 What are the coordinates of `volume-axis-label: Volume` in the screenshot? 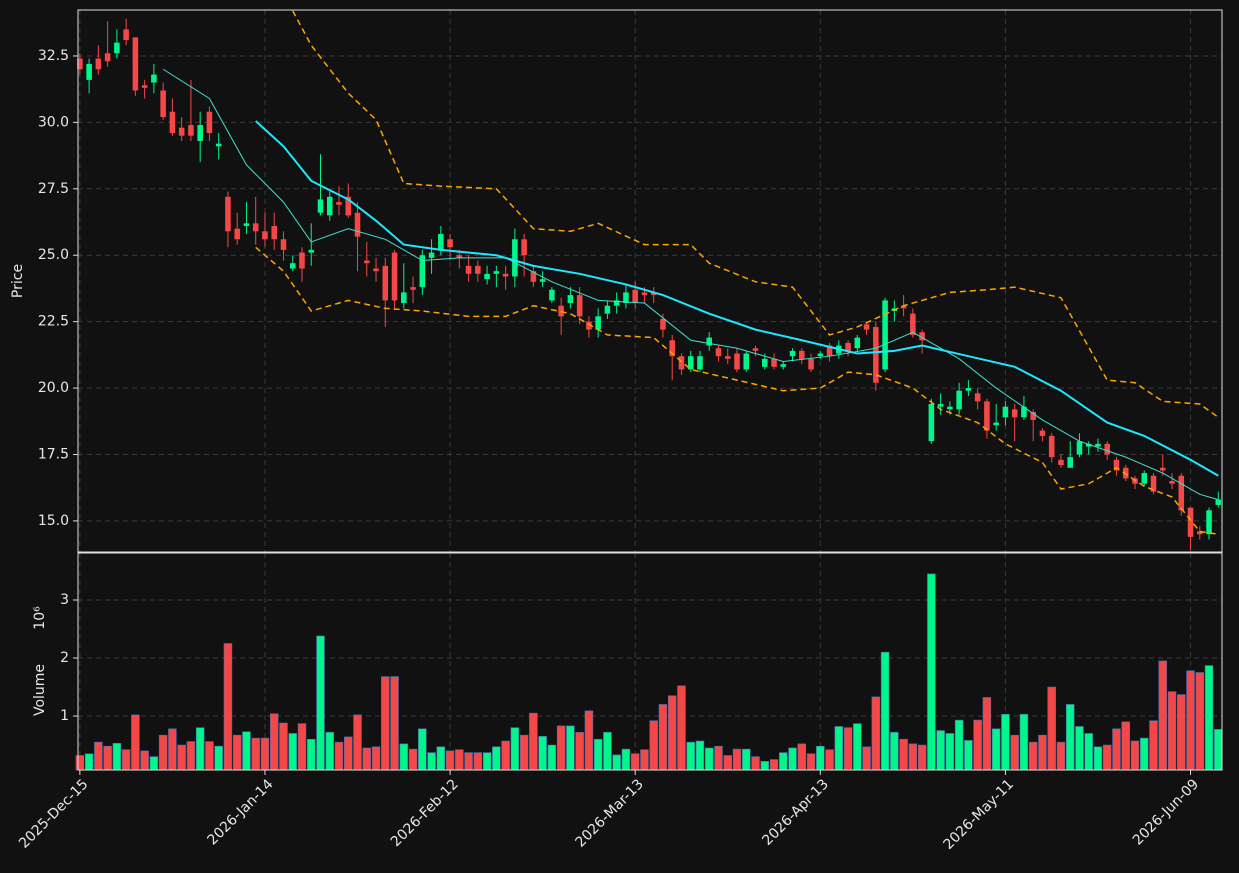 It's located at (40, 690).